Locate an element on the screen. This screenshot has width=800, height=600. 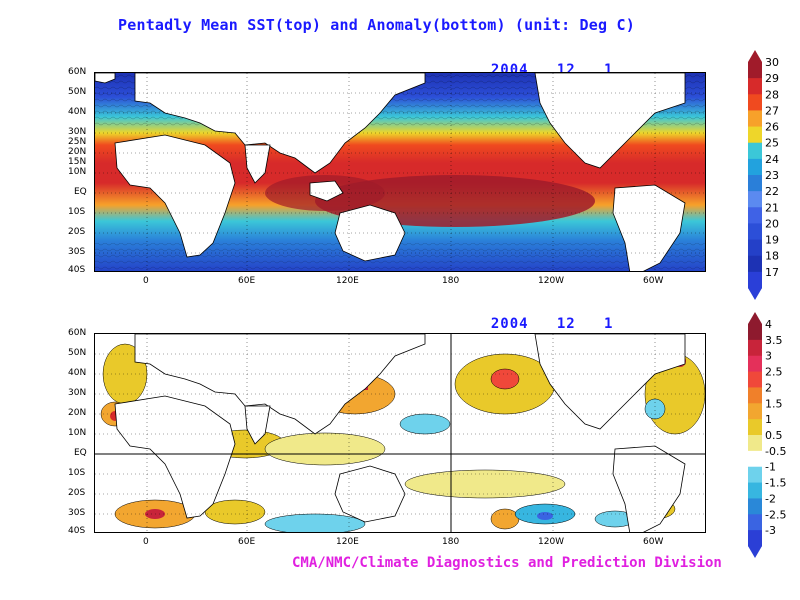
colorbar-label: 24 is located at coordinates (772, 159).